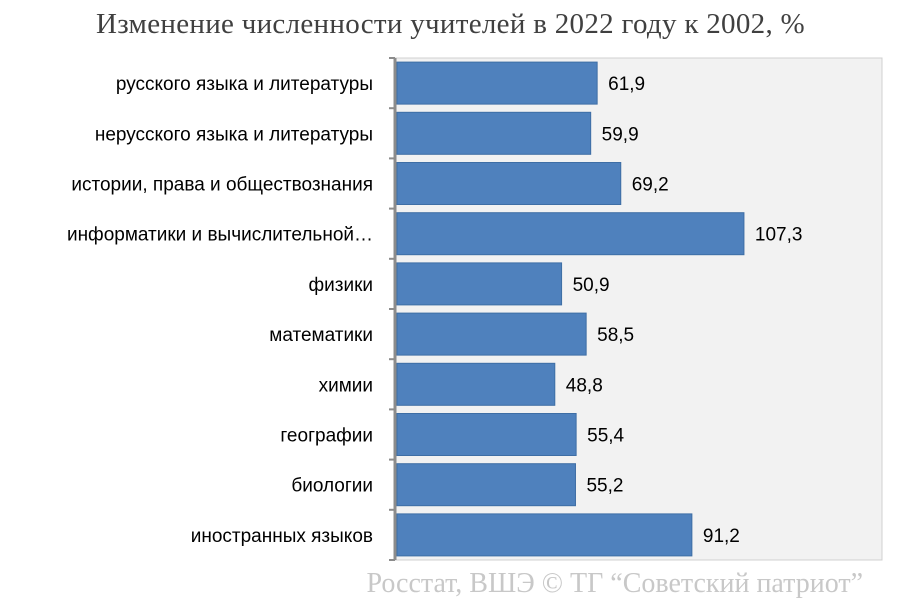 The height and width of the screenshot is (616, 901). What do you see at coordinates (615, 335) in the screenshot?
I see `value-label: 58,5` at bounding box center [615, 335].